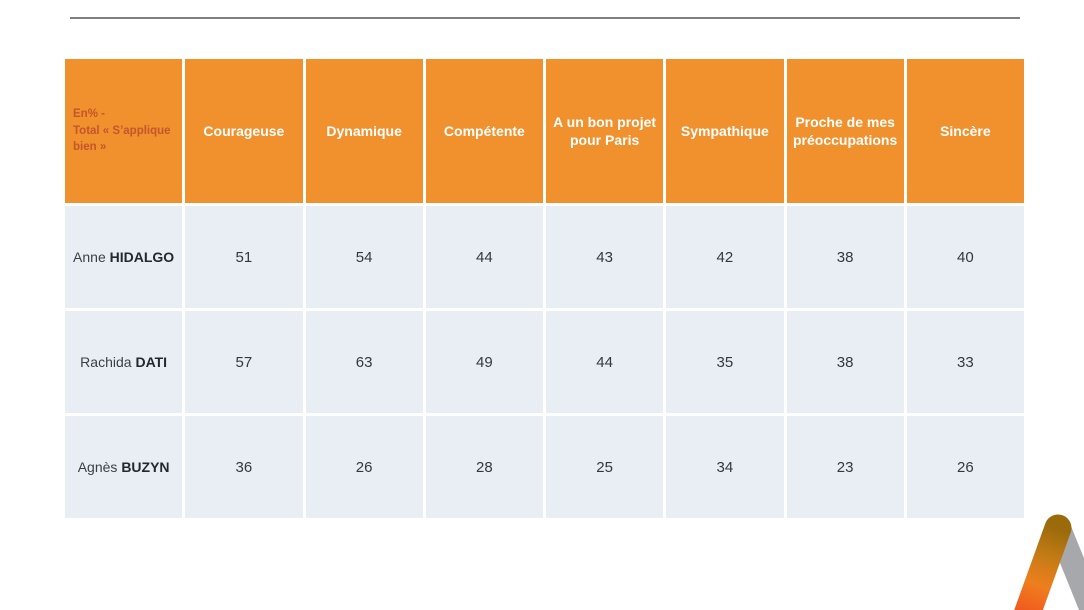 This screenshot has height=610, width=1084. I want to click on value-cell: 34, so click(725, 467).